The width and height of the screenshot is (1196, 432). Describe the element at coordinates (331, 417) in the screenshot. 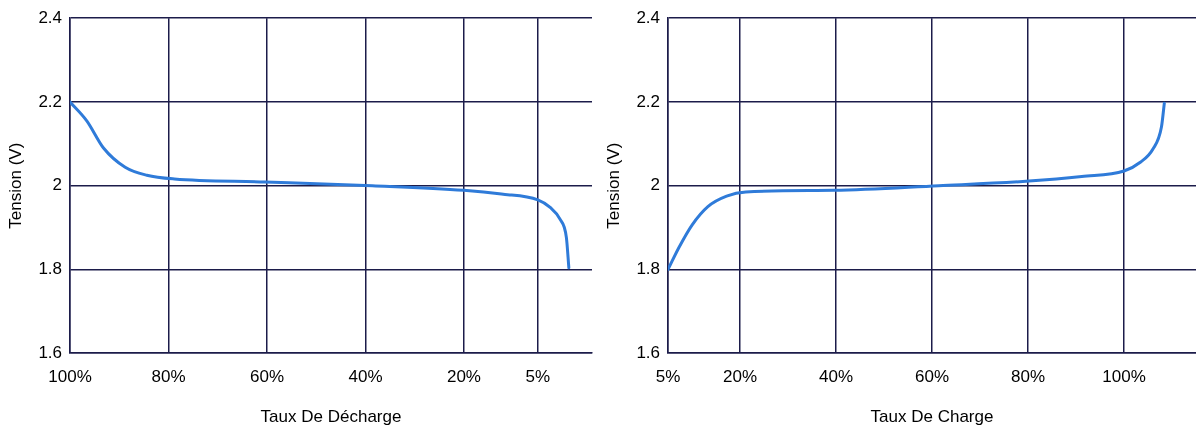

I see `x-axis-title: Taux De Décharge` at that location.